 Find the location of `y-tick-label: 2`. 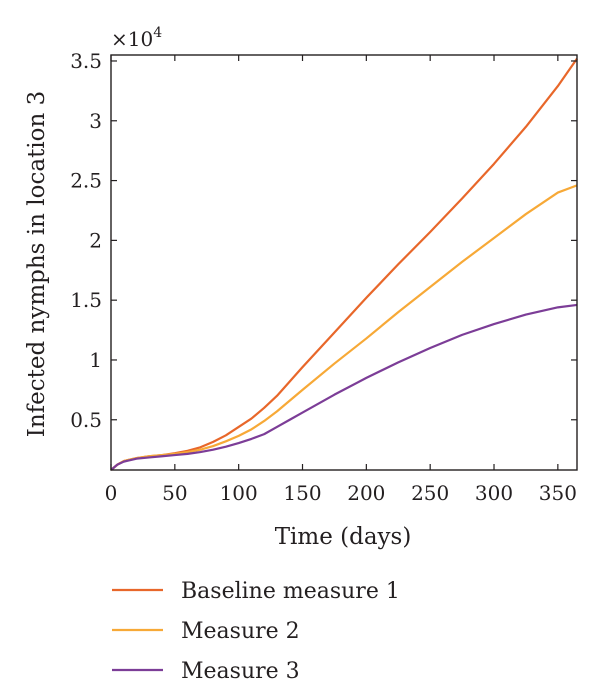

y-tick-label: 2 is located at coordinates (95, 240).